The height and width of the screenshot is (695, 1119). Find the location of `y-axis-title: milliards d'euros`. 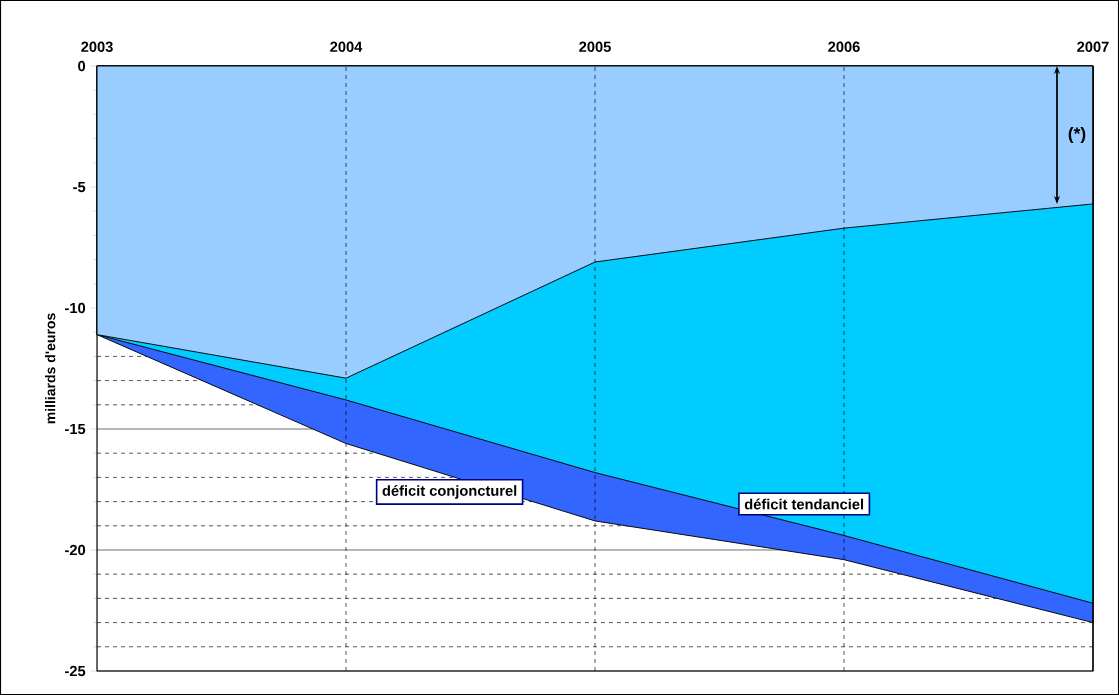

y-axis-title: milliards d'euros is located at coordinates (50, 368).